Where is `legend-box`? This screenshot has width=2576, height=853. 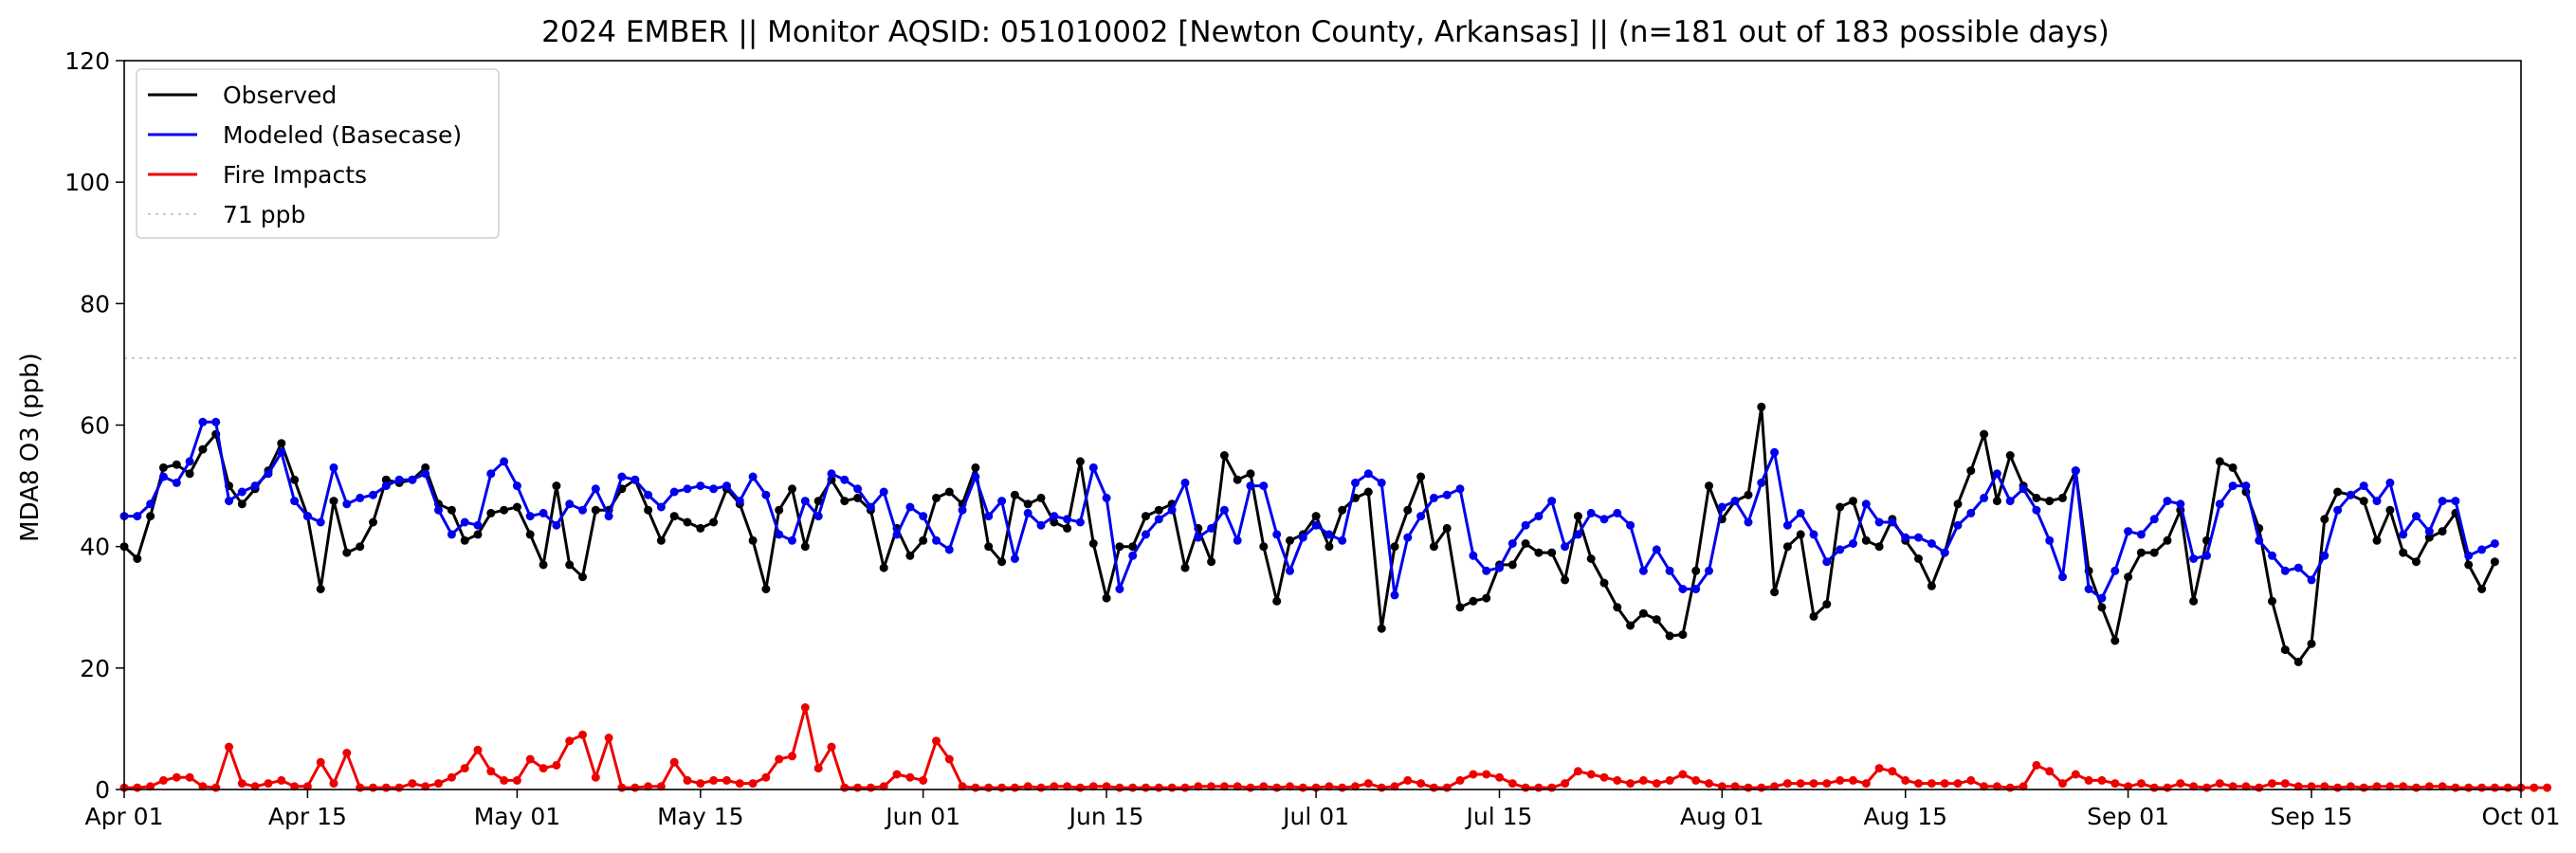 legend-box is located at coordinates (318, 153).